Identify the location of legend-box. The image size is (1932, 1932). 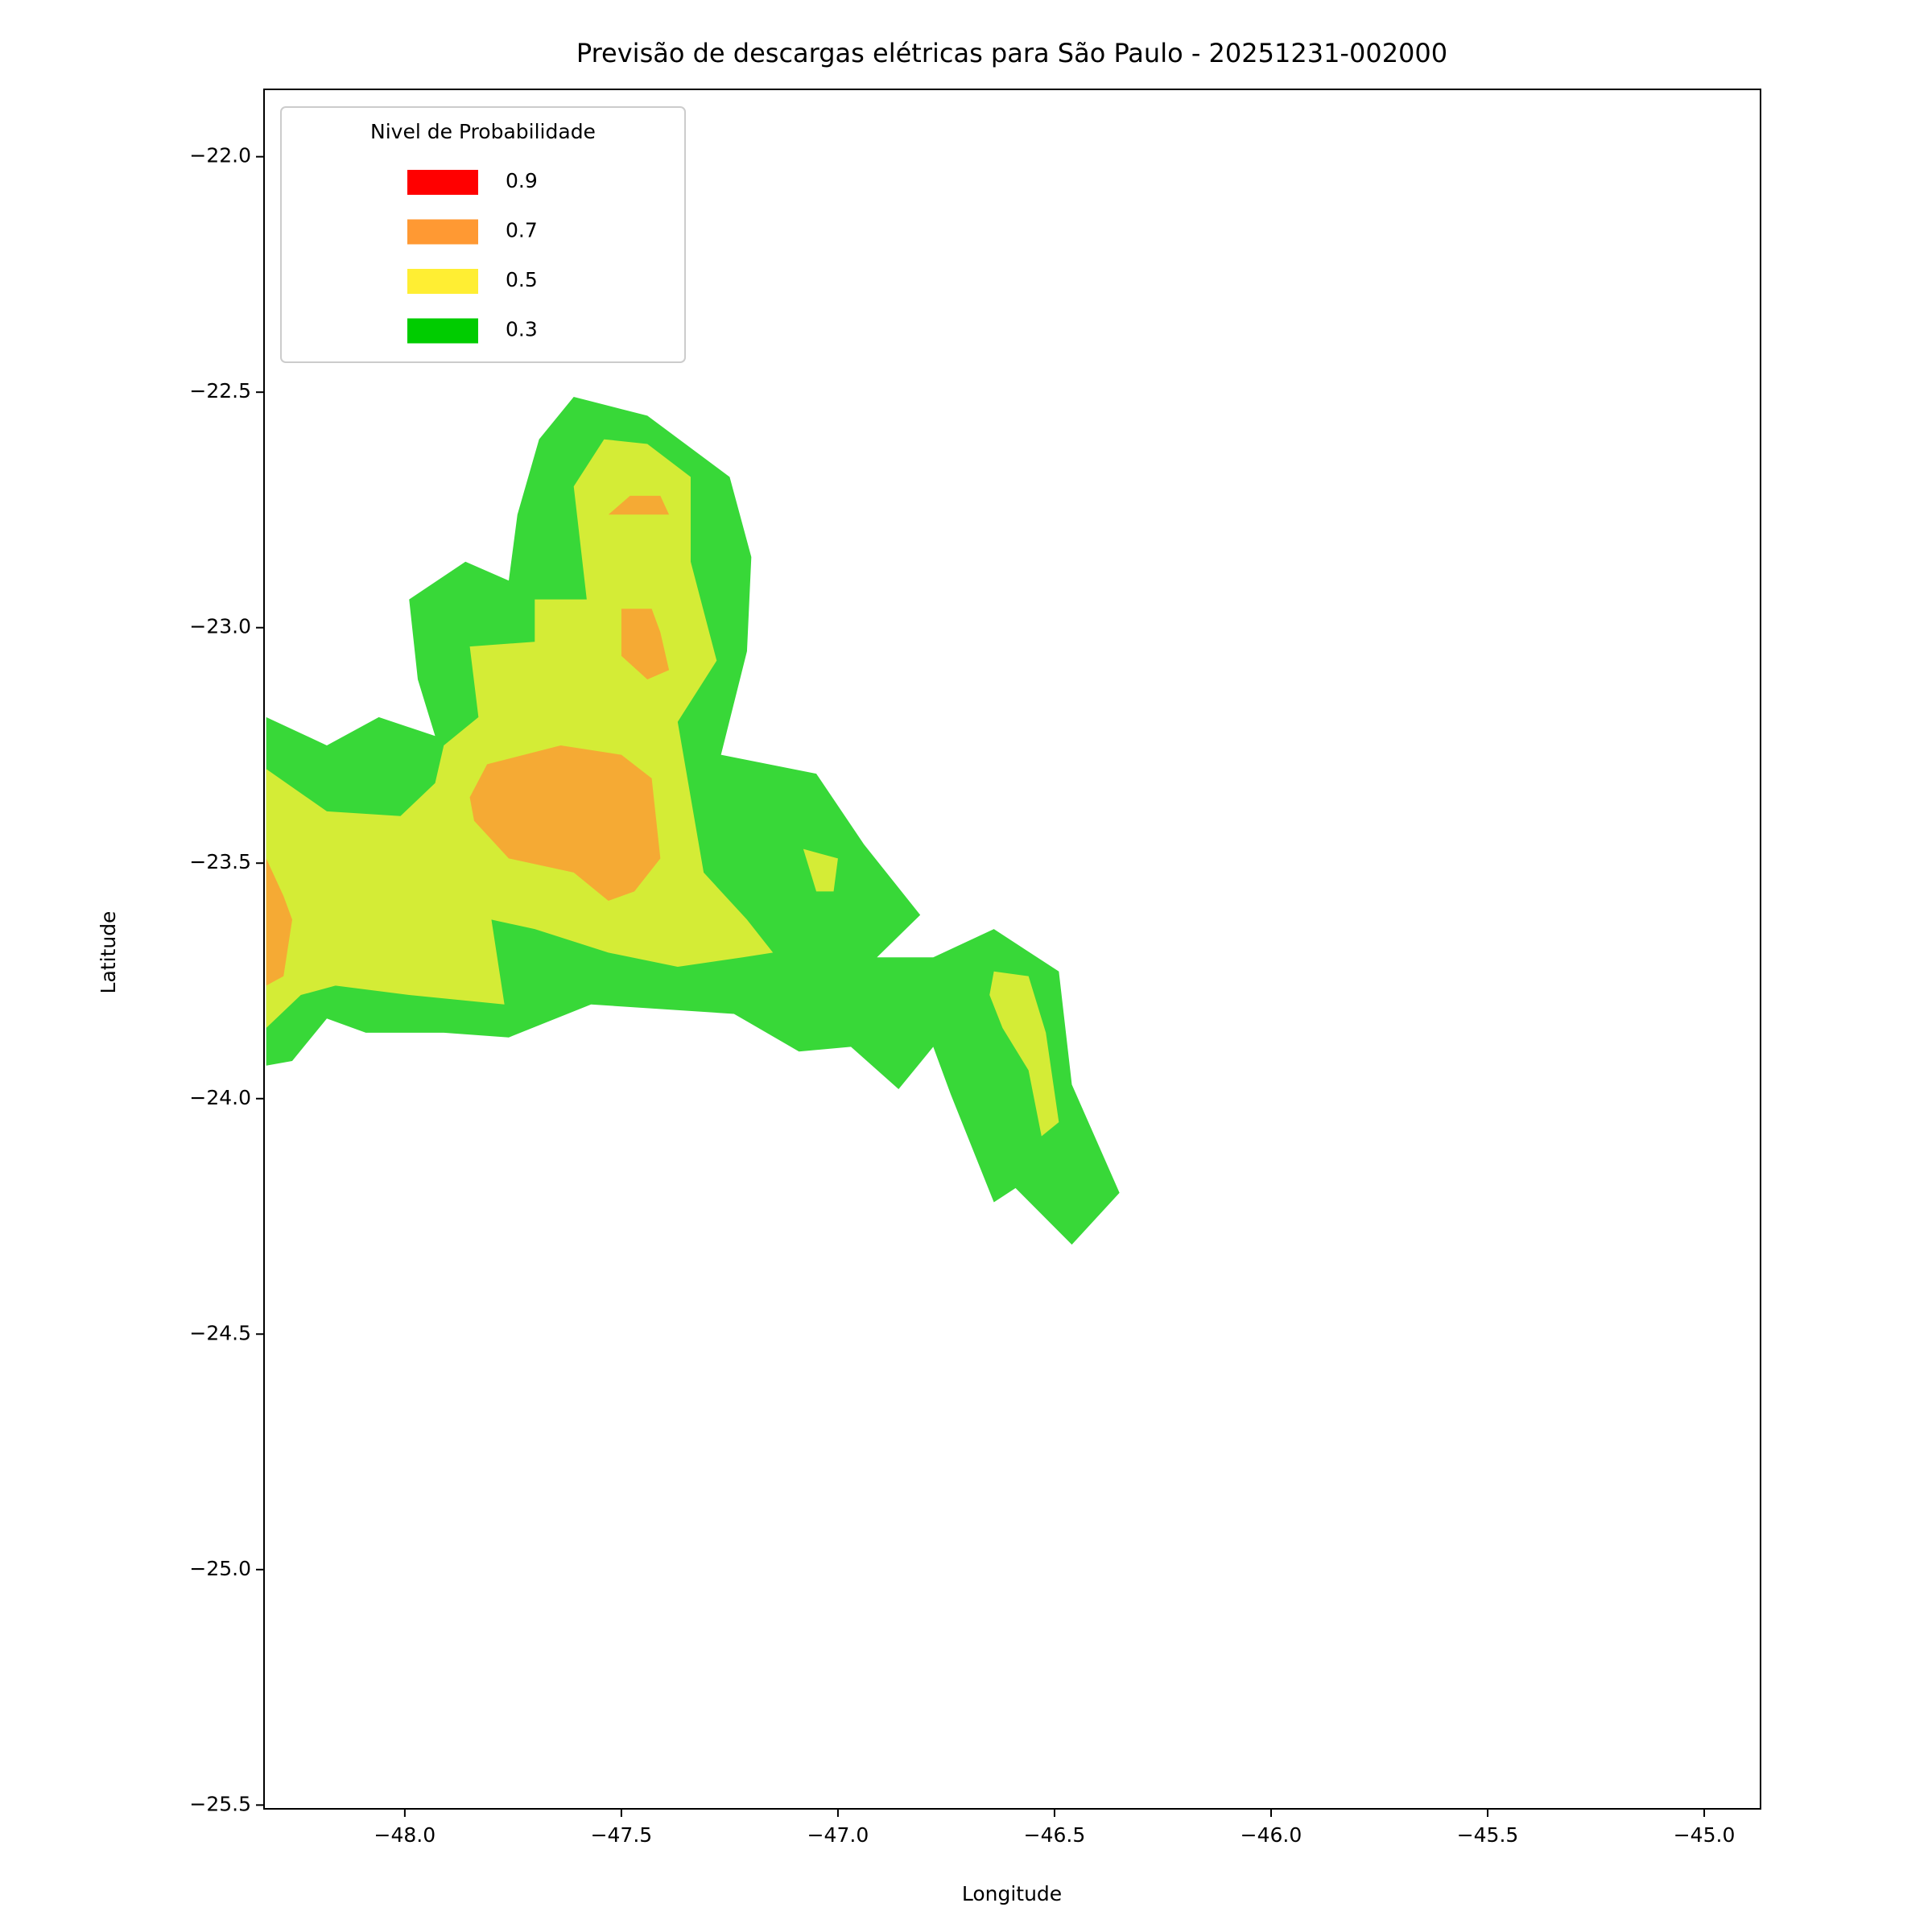
(483, 234).